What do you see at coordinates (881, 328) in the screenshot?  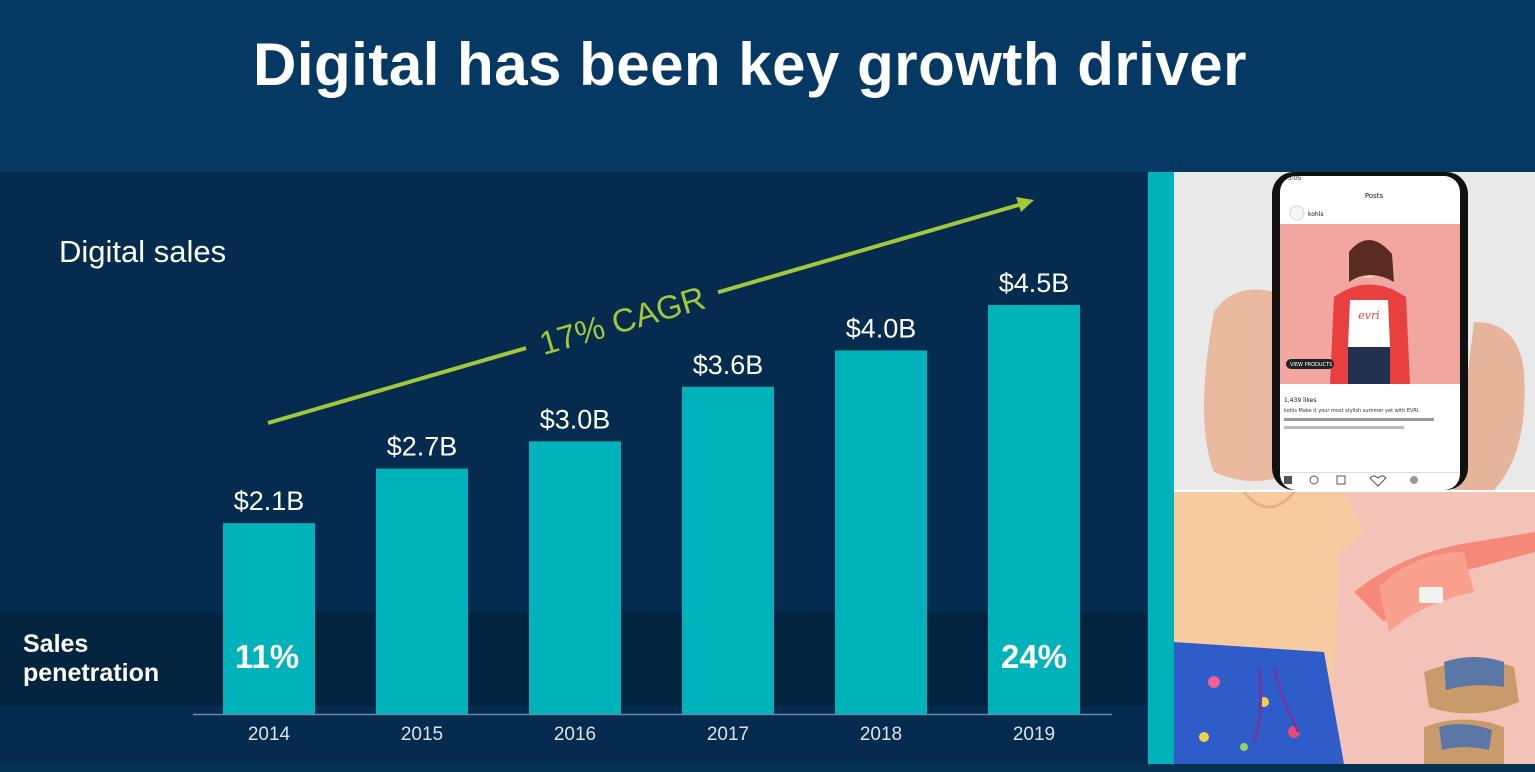 I see `bar-value-label-2018: $4.0B` at bounding box center [881, 328].